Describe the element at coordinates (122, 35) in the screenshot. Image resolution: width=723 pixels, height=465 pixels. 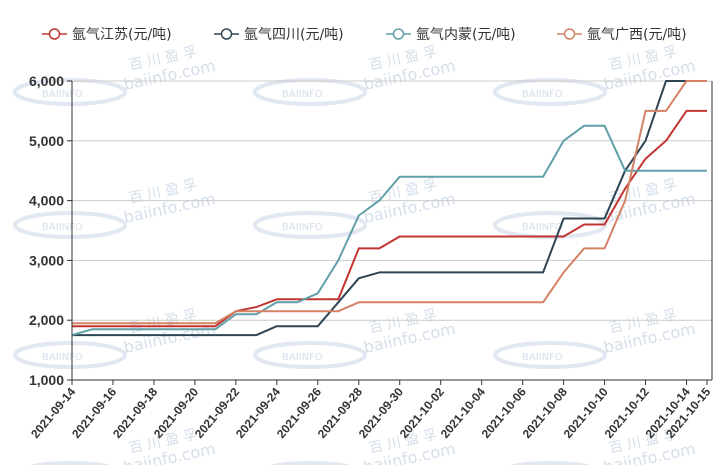
I see `legend-label: 氩气江苏(元/吨)` at that location.